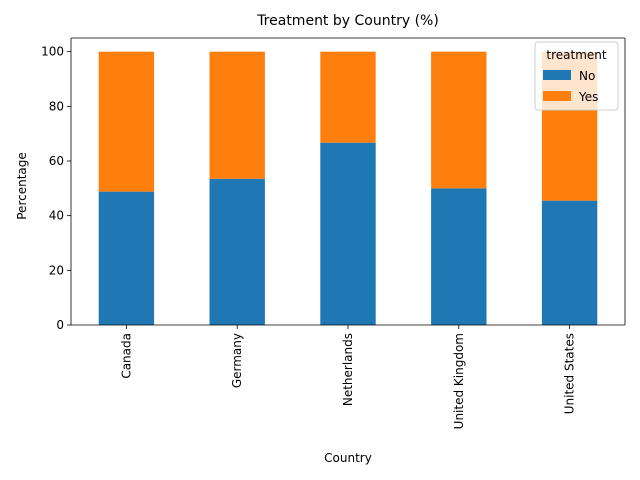 The width and height of the screenshot is (640, 480). Describe the element at coordinates (22, 186) in the screenshot. I see `y-axis-title: Percentage` at that location.